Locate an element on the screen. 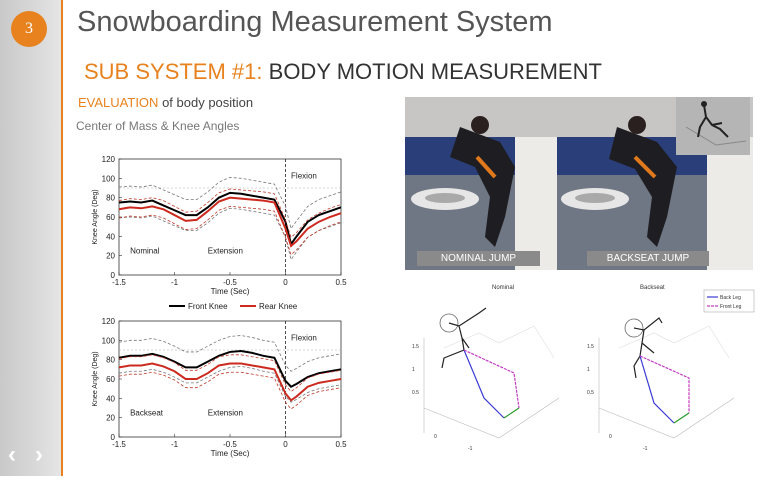  backseat-jump-label: BACKSEAT JUMP is located at coordinates (648, 258).